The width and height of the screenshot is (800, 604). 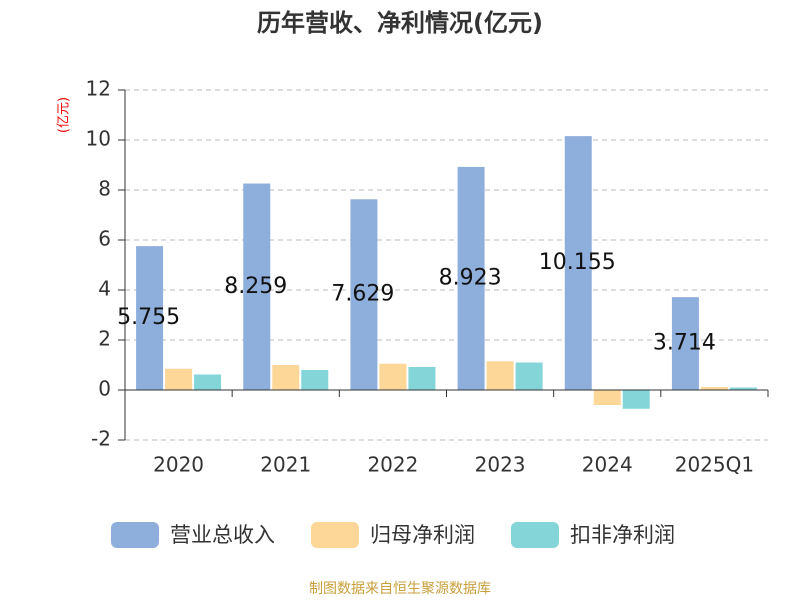 I want to click on value-label: 8.923, so click(x=470, y=277).